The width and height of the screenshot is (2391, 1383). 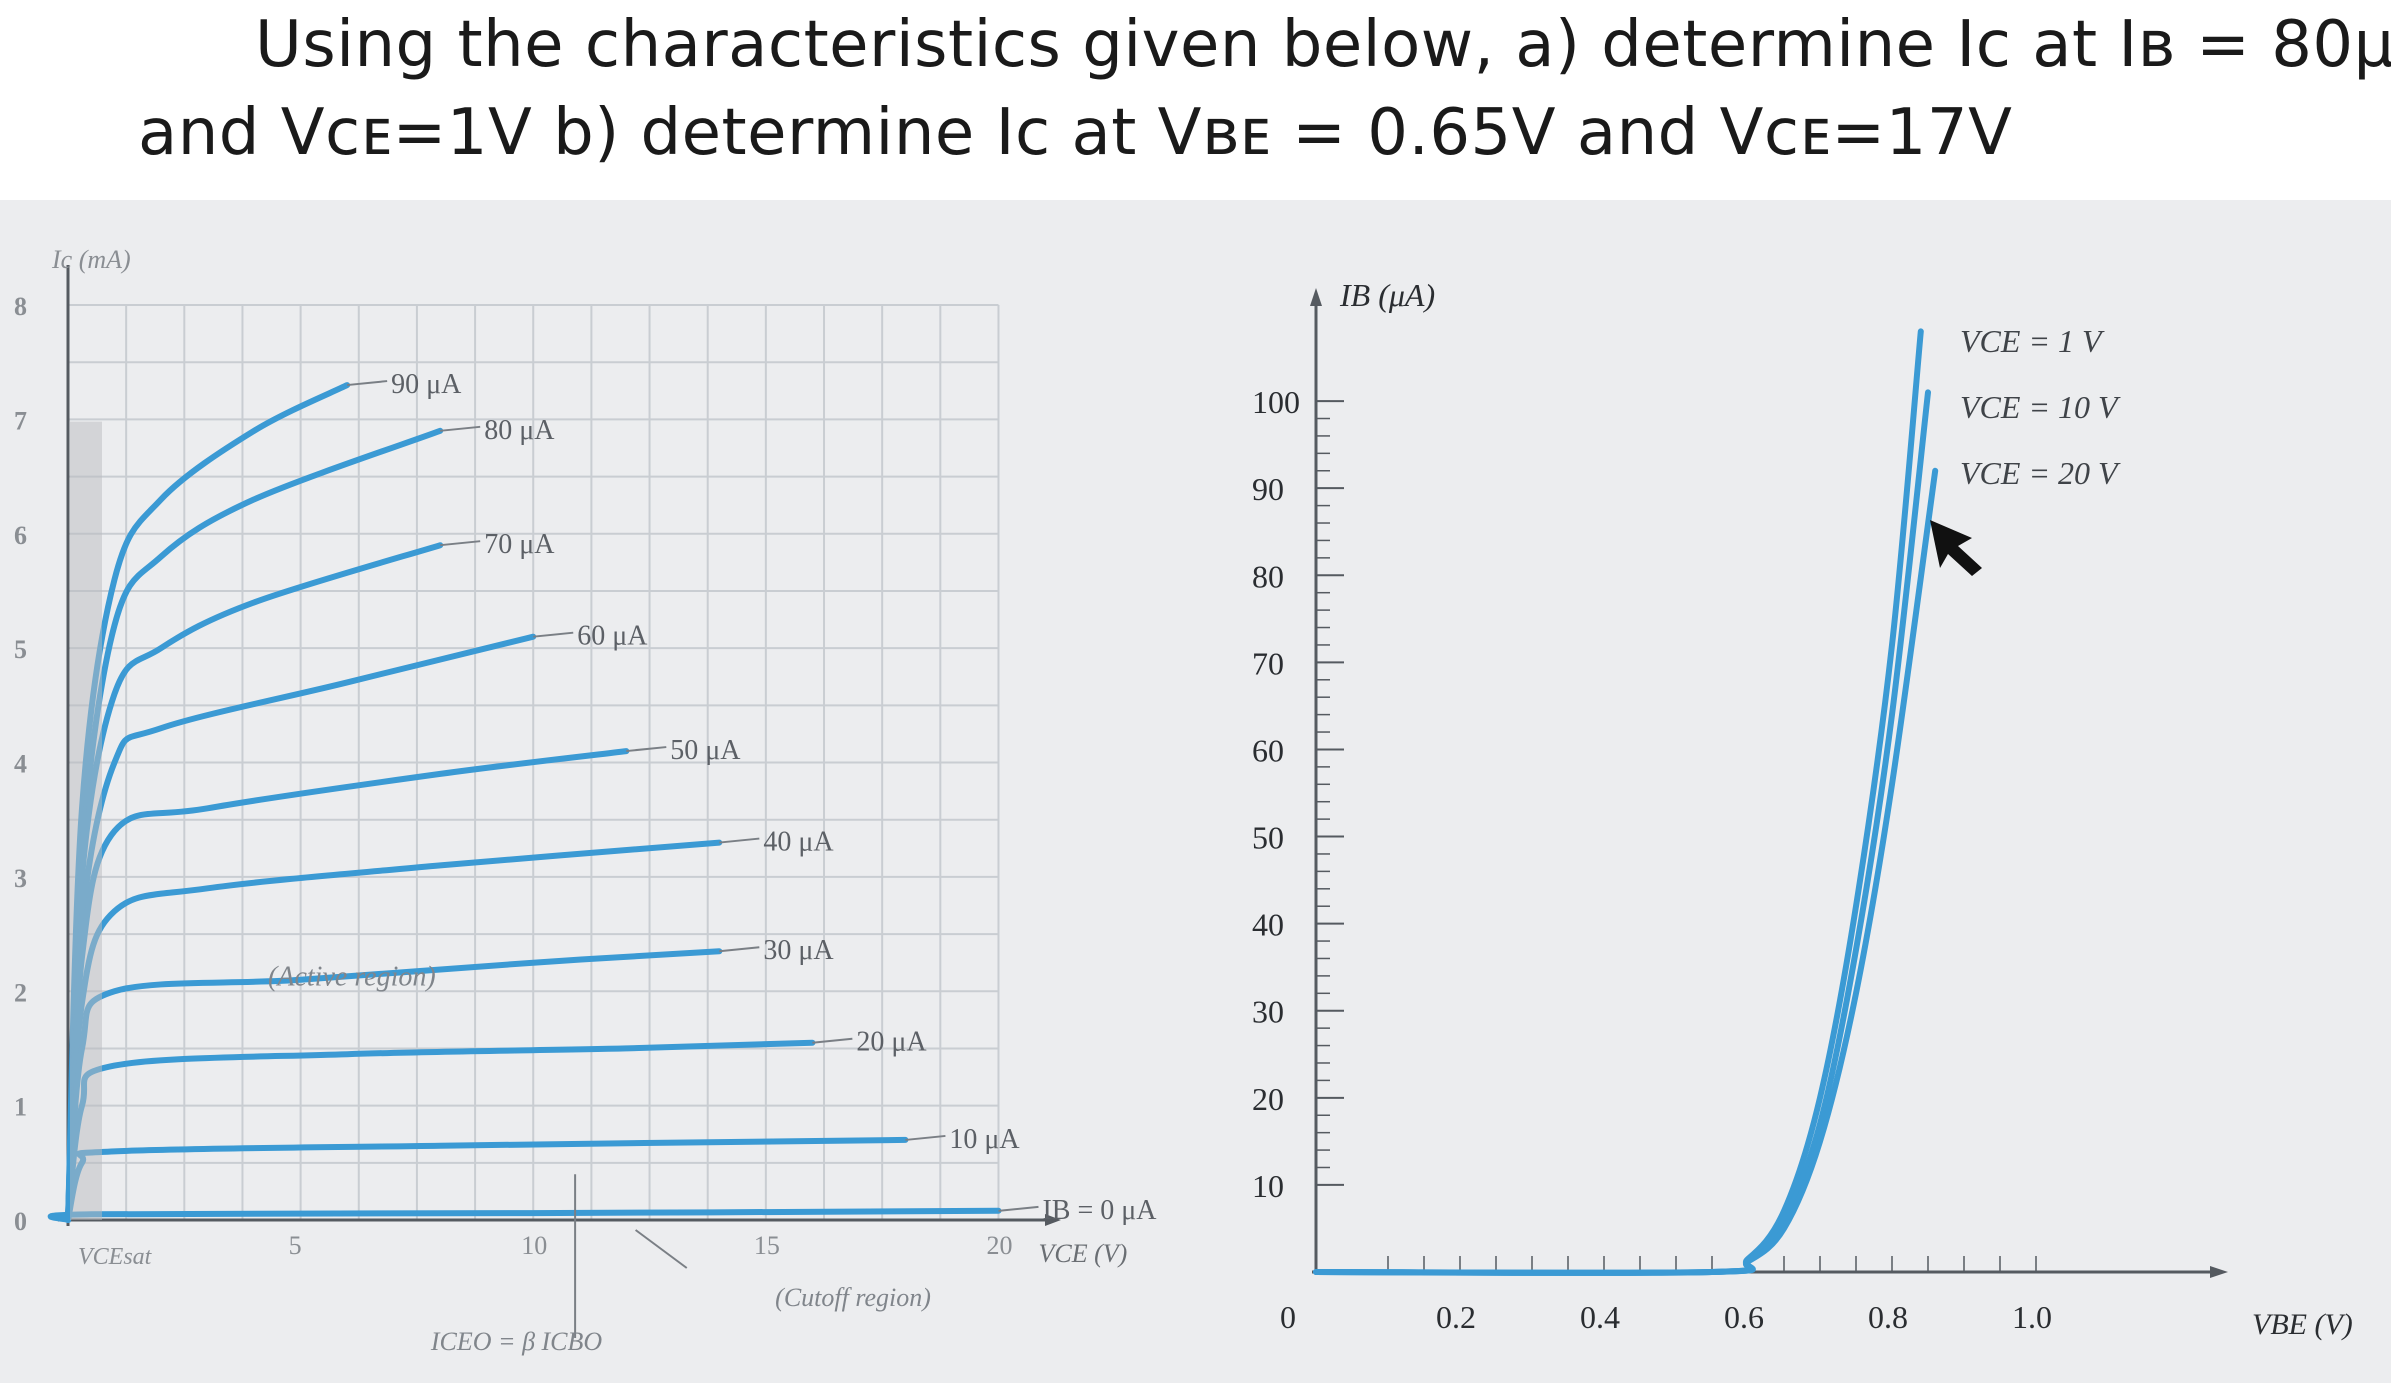 What do you see at coordinates (612, 636) in the screenshot?
I see `curve-label: 60 μA` at bounding box center [612, 636].